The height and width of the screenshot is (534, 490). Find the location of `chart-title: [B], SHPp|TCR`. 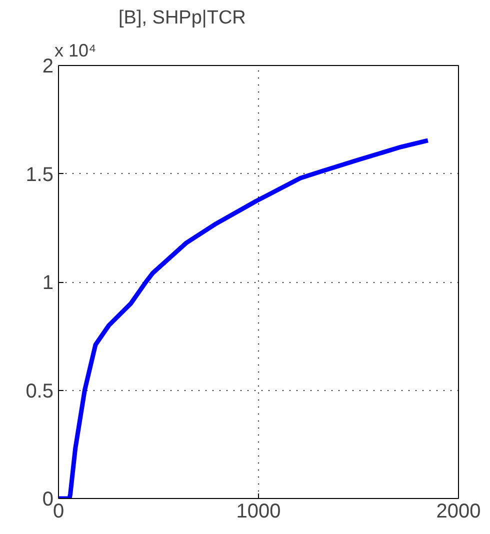

chart-title: [B], SHPp|TCR is located at coordinates (182, 18).